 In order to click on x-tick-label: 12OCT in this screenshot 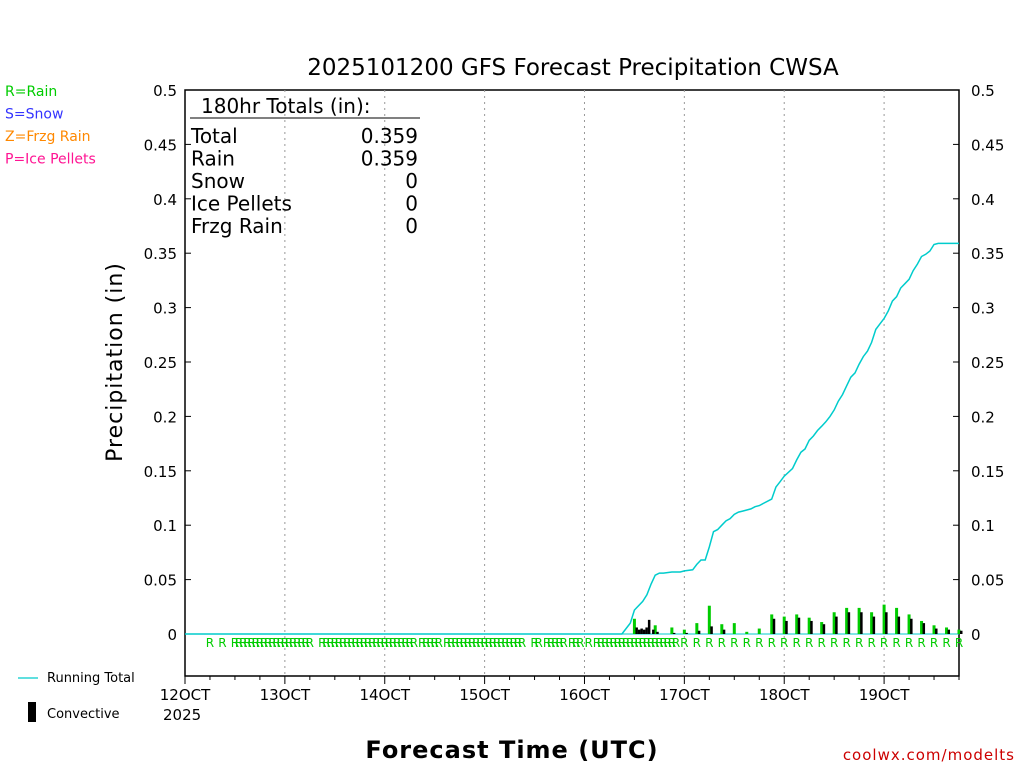, I will do `click(185, 695)`.